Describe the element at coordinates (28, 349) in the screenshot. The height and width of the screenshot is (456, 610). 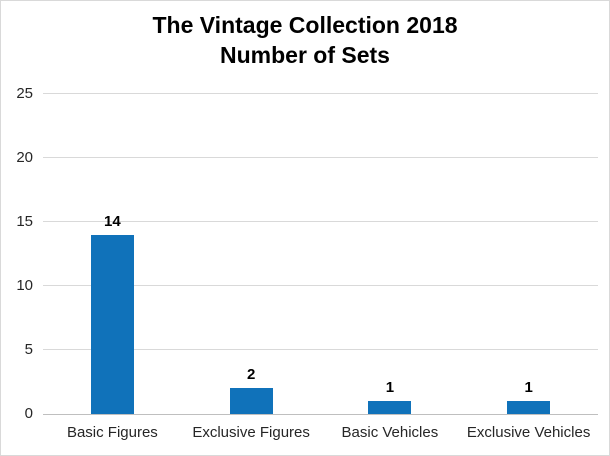
I see `y-tick-label: 5` at that location.